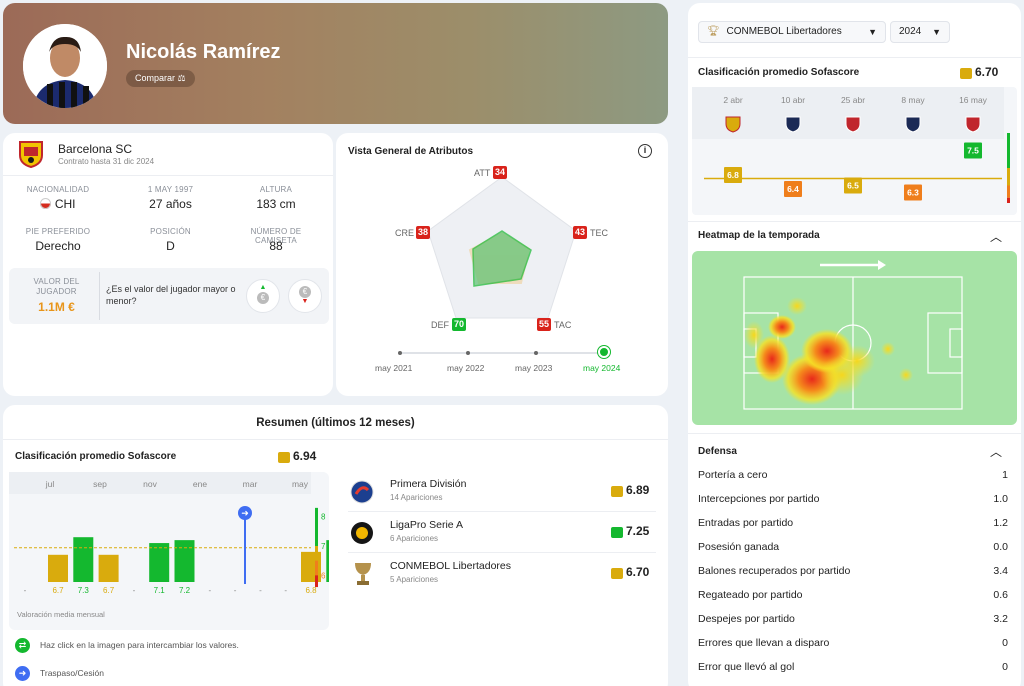 Image resolution: width=1024 pixels, height=686 pixels. I want to click on month-label: may, so click(300, 484).